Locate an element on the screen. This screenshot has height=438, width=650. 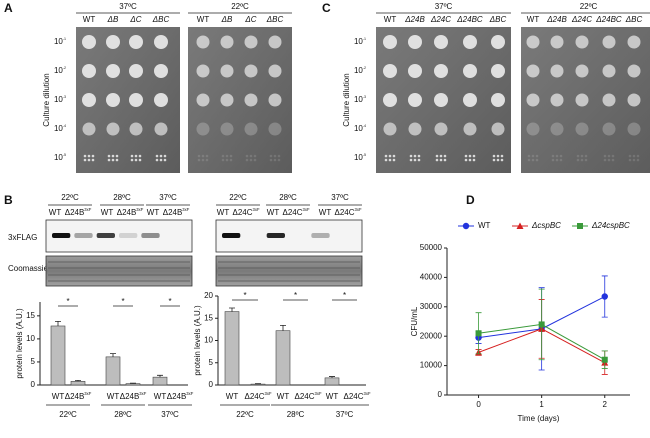
dilution-label: 10-2 is located at coordinates (360, 70).